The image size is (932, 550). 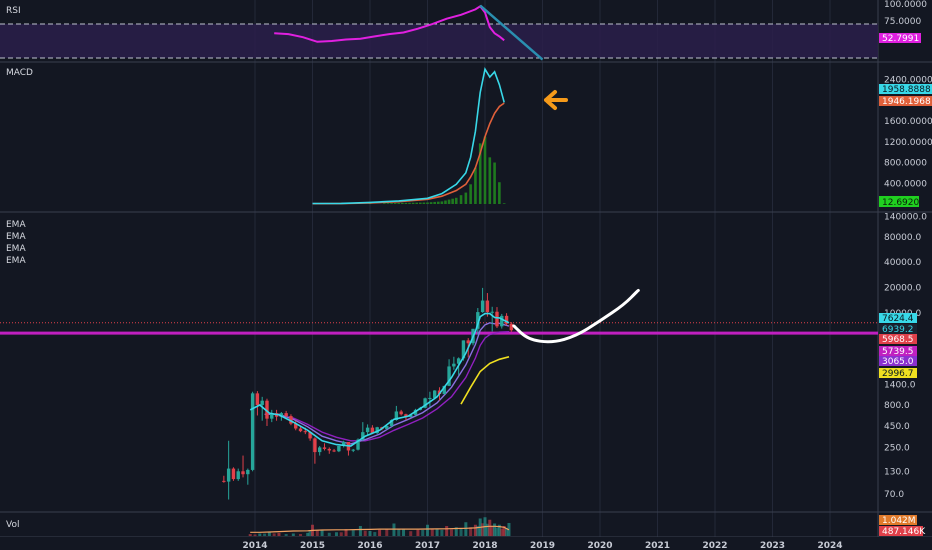 I want to click on histogram-value-badge, so click(x=899, y=201).